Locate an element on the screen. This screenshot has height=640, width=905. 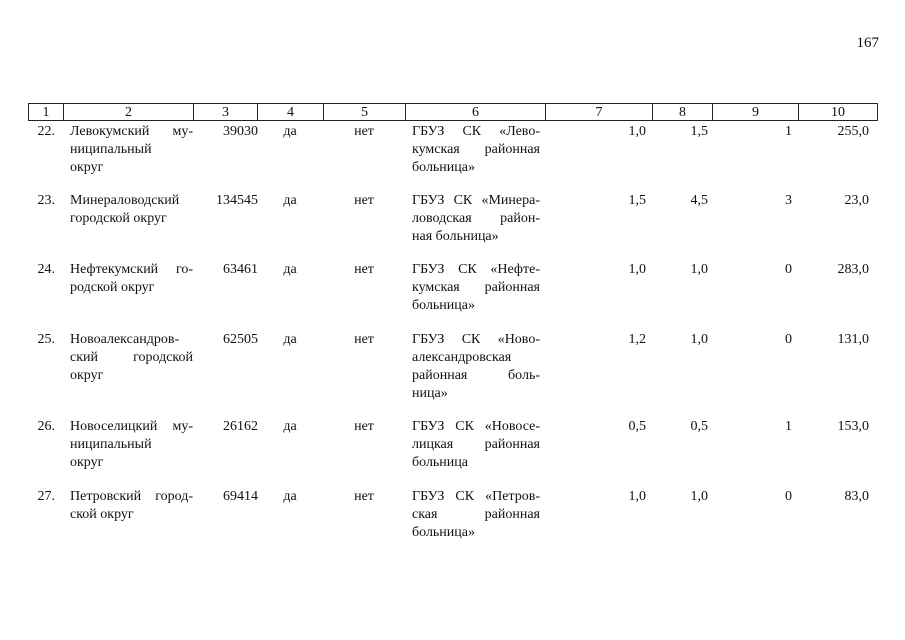
cell: 62505 is located at coordinates (240, 339).